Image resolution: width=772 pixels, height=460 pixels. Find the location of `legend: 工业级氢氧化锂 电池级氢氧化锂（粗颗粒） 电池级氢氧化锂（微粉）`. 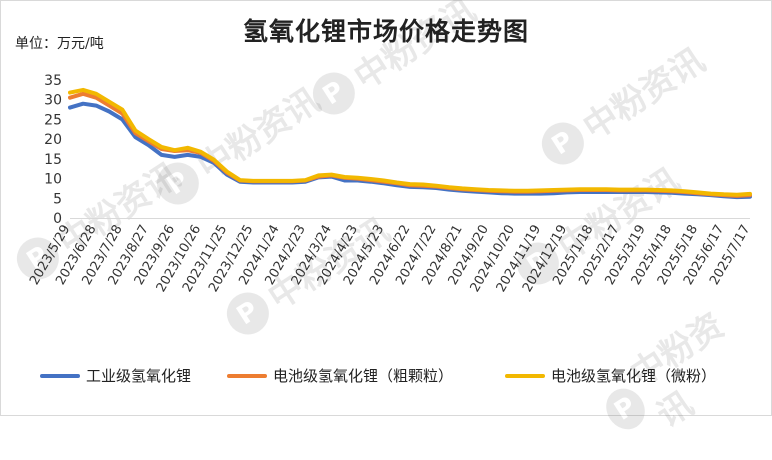

legend: 工业级氢氧化锂 电池级氢氧化锂（粗颗粒） 电池级氢氧化锂（微粉） is located at coordinates (386, 375).